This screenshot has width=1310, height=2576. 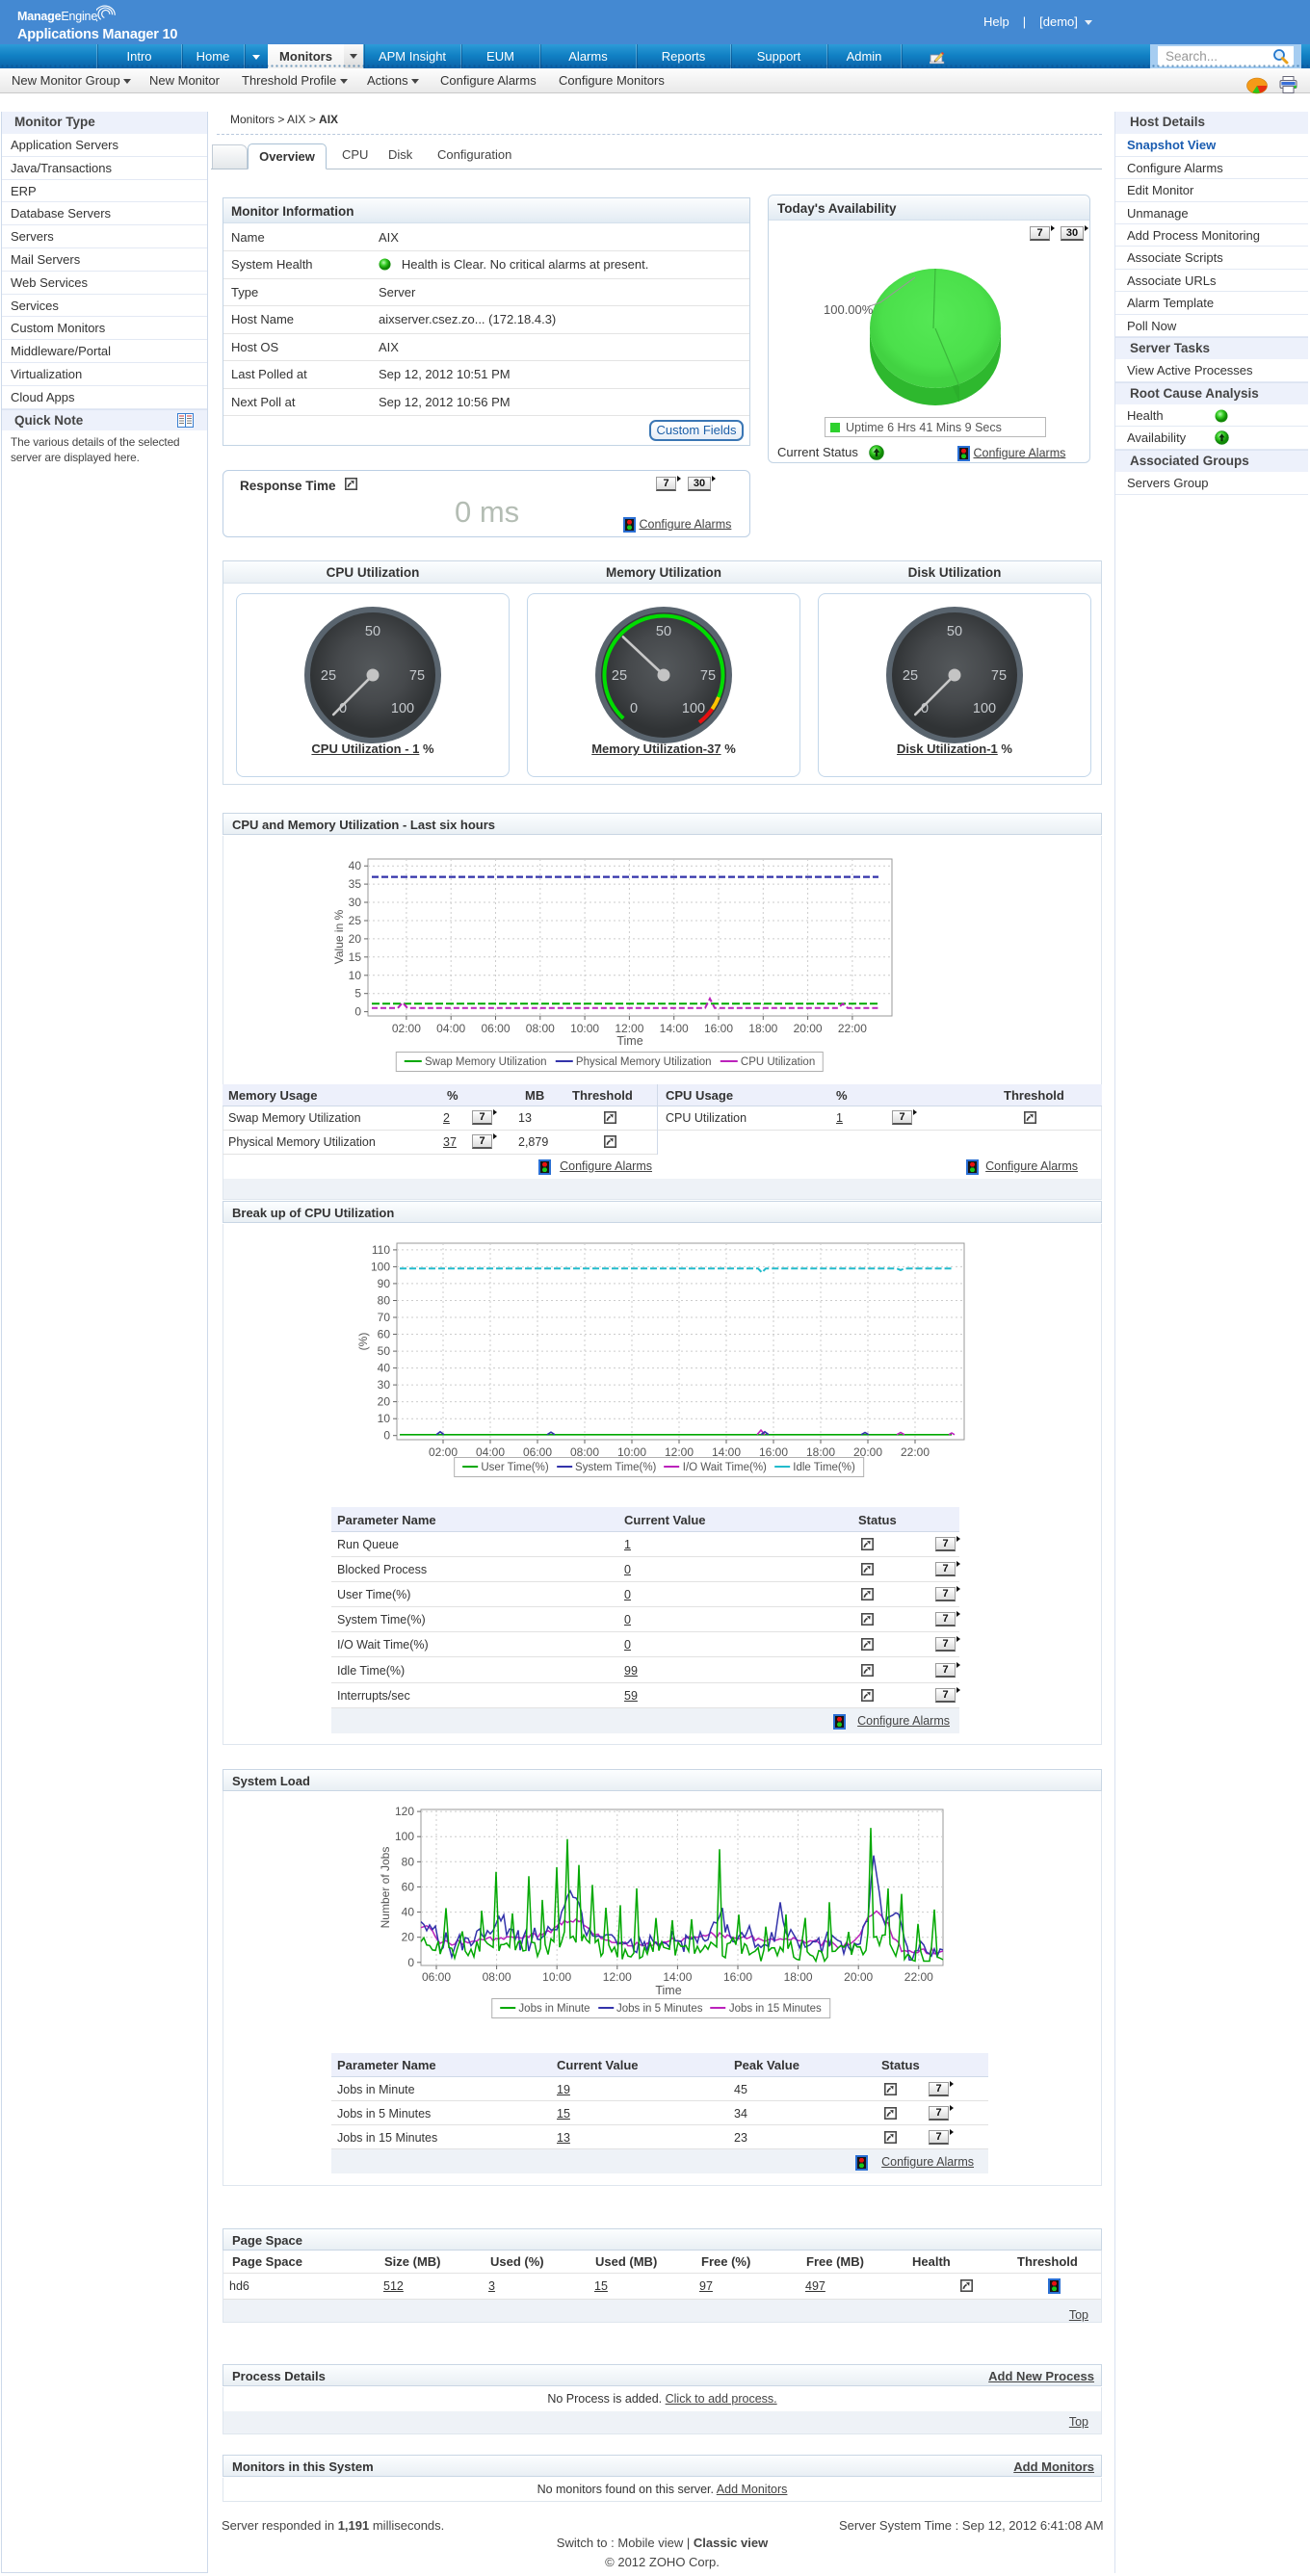 I want to click on svg-text: Number of Jobs, so click(x=385, y=1888).